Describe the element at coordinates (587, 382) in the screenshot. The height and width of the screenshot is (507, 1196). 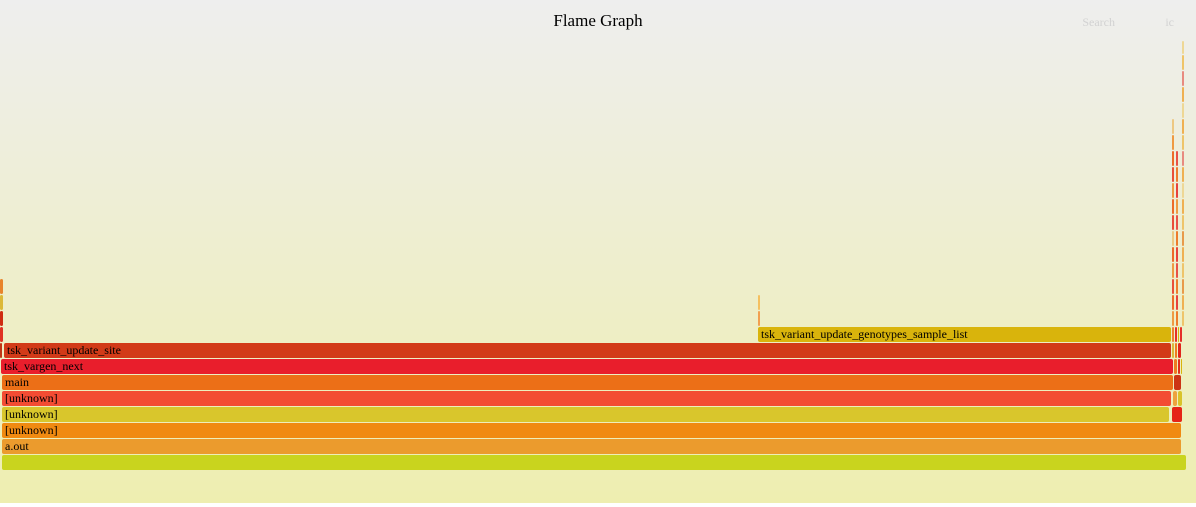
I see `flame-frame-main: main` at that location.